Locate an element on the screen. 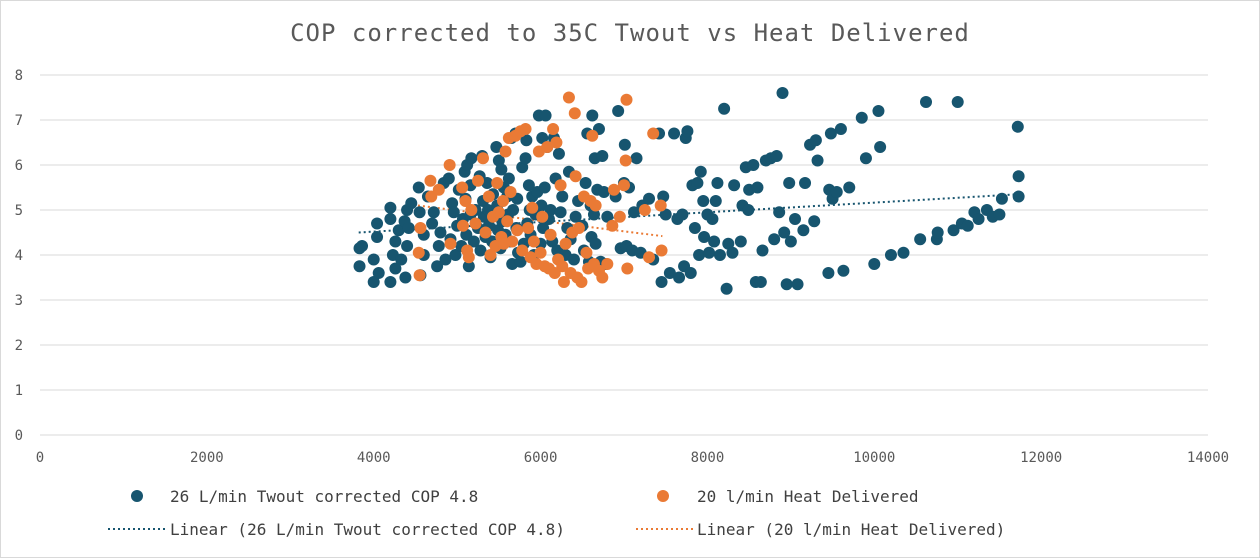 This screenshot has height=558, width=1260. x-tick-label: 14000 is located at coordinates (1208, 458).